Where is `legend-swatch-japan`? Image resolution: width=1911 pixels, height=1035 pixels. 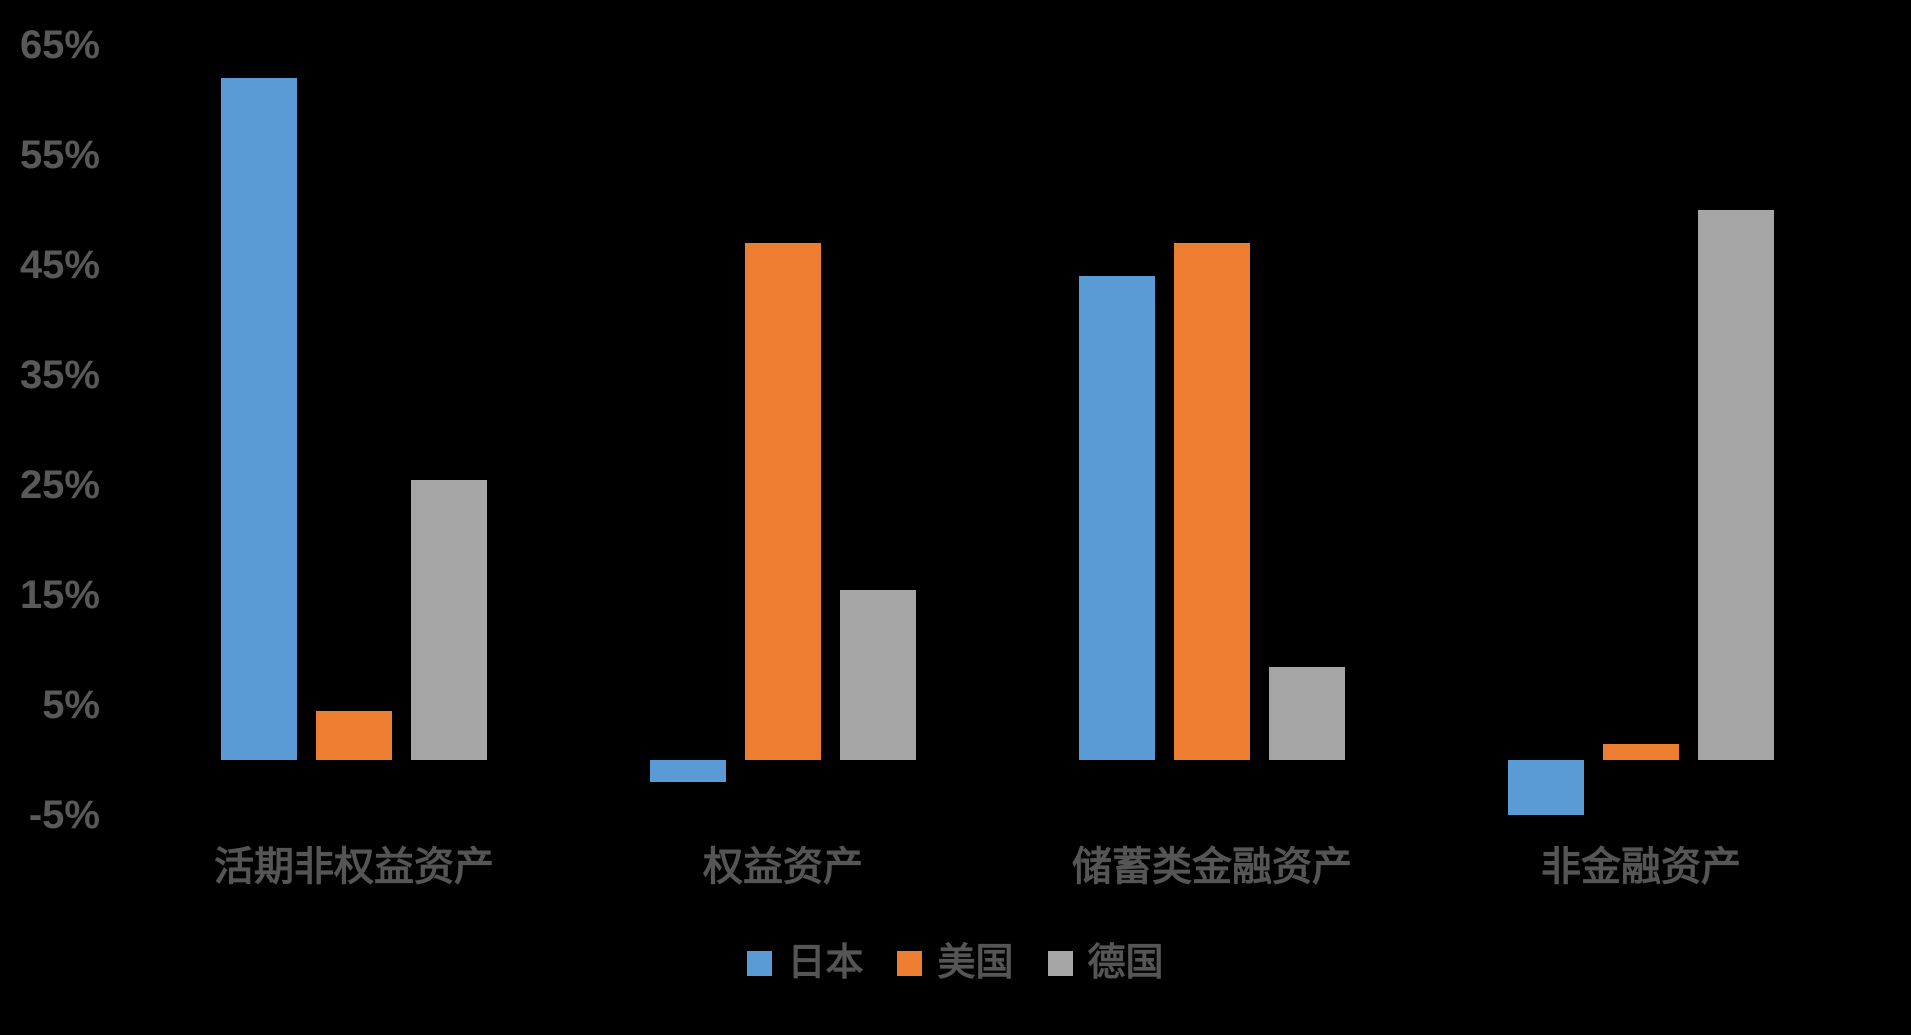 legend-swatch-japan is located at coordinates (760, 963).